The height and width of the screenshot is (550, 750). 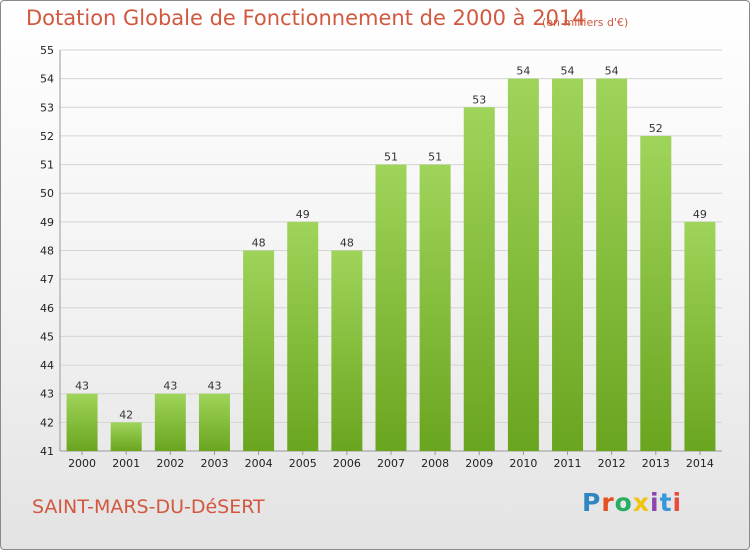 I want to click on y-tick-label-42: 42, so click(x=47, y=422).